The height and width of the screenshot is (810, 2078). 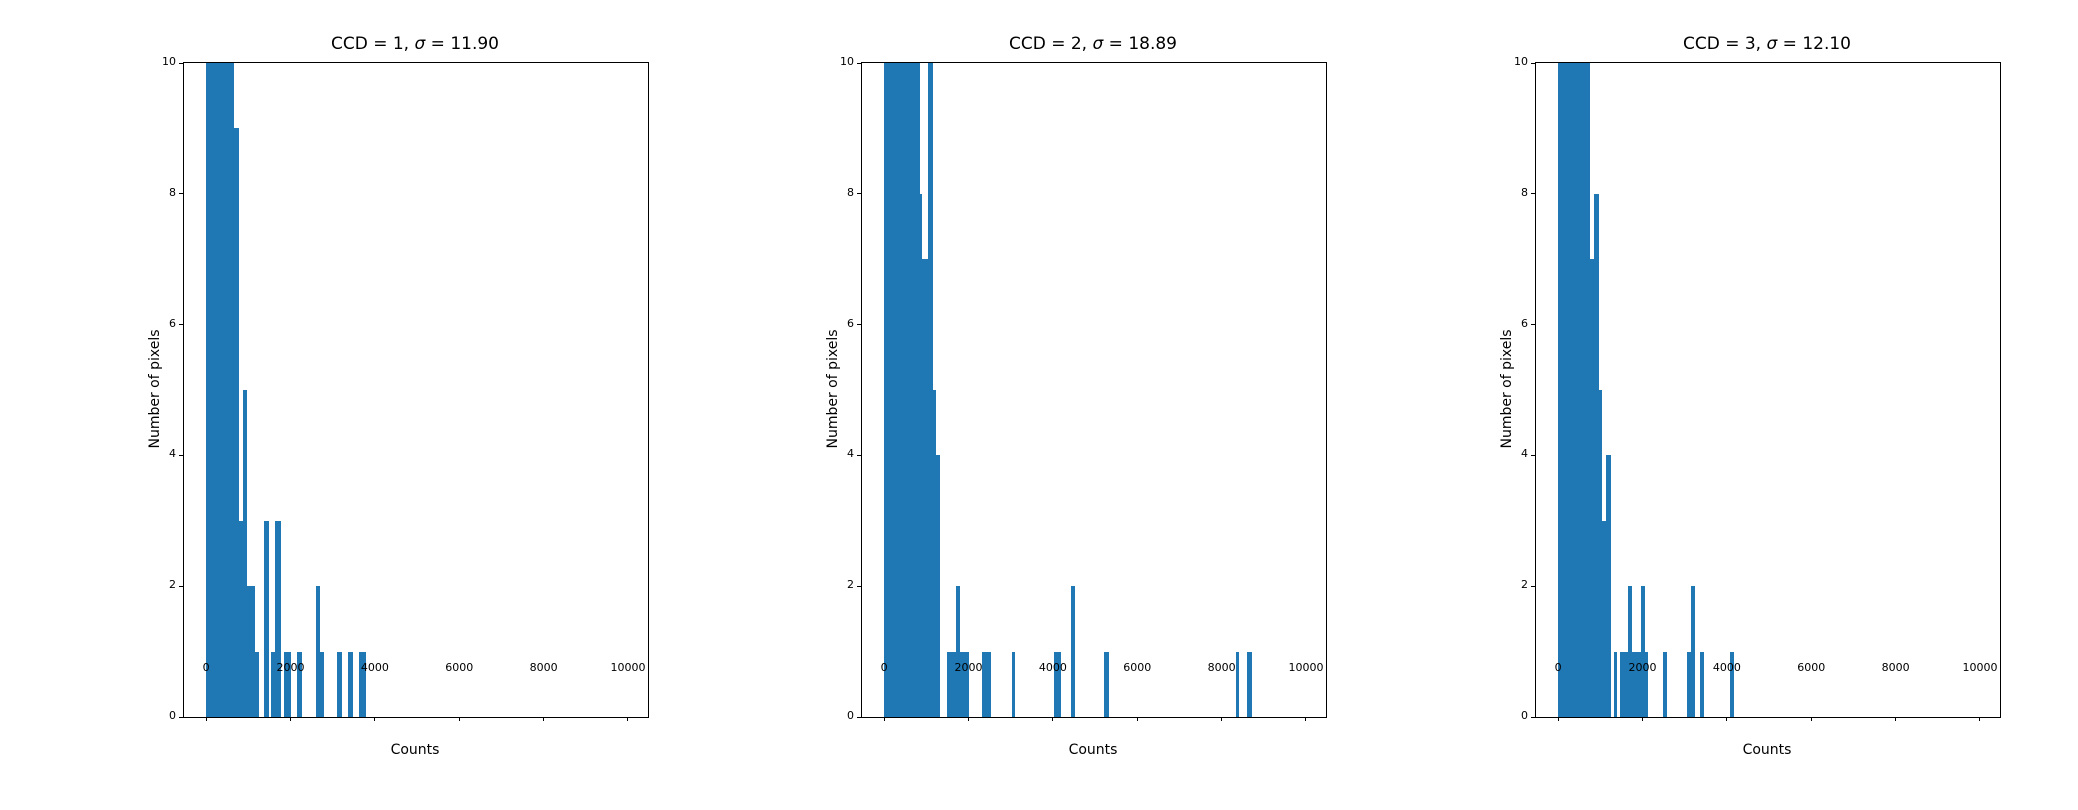 What do you see at coordinates (1767, 750) in the screenshot?
I see `subplot-ccd3-xlabel: Counts` at bounding box center [1767, 750].